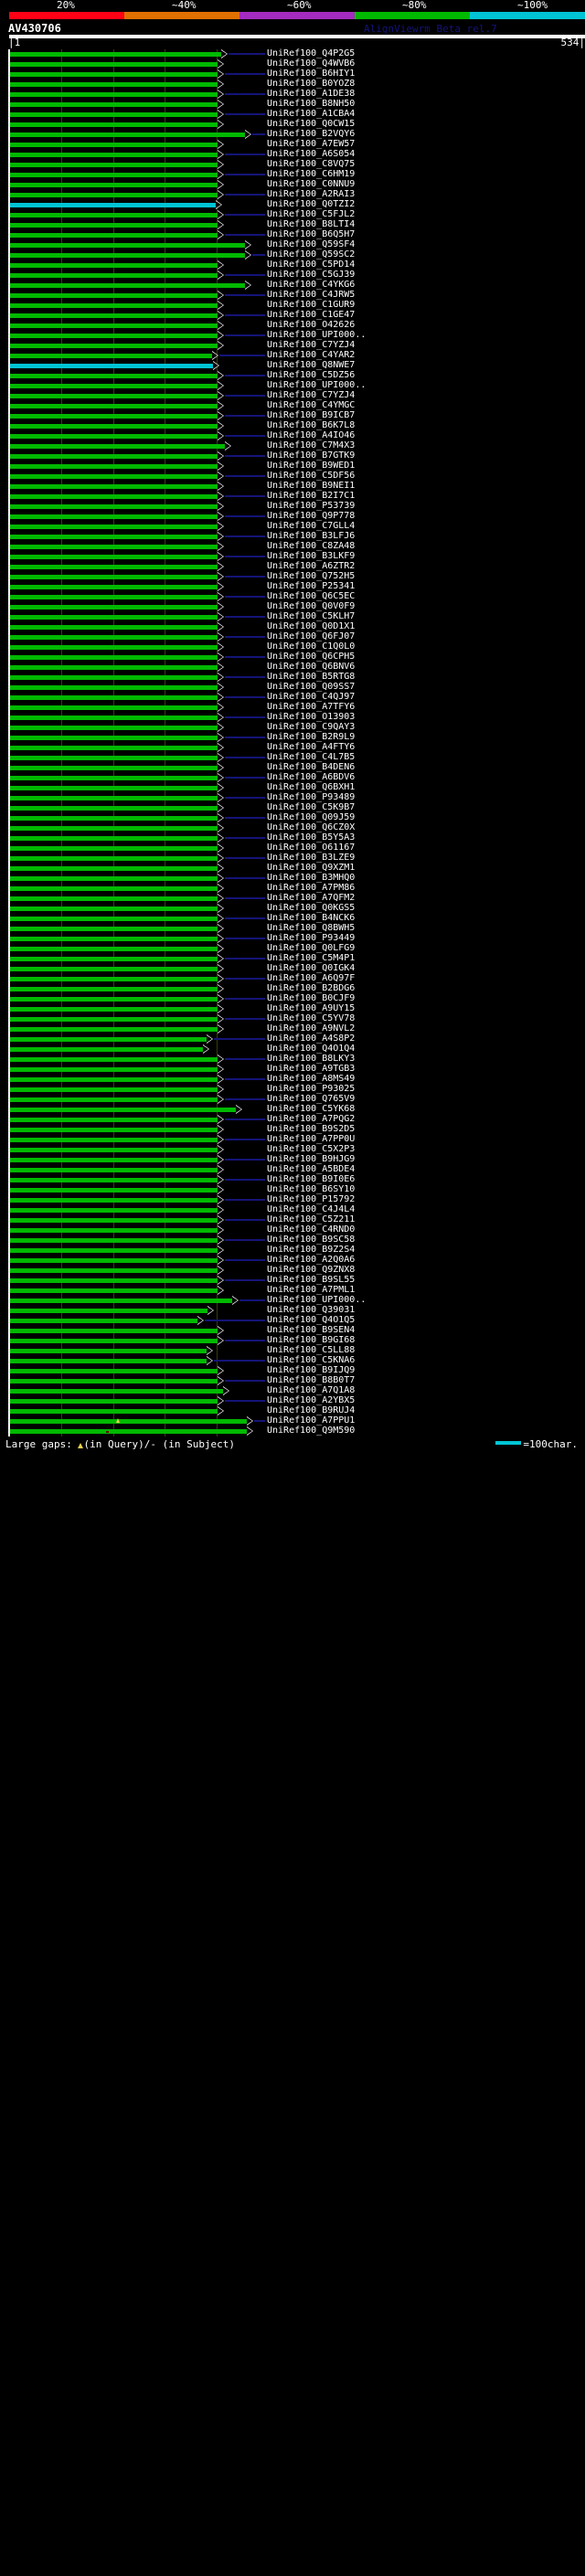 This screenshot has height=2576, width=585. I want to click on hit-accession-label: UniRef100_Q0KGS5, so click(312, 908).